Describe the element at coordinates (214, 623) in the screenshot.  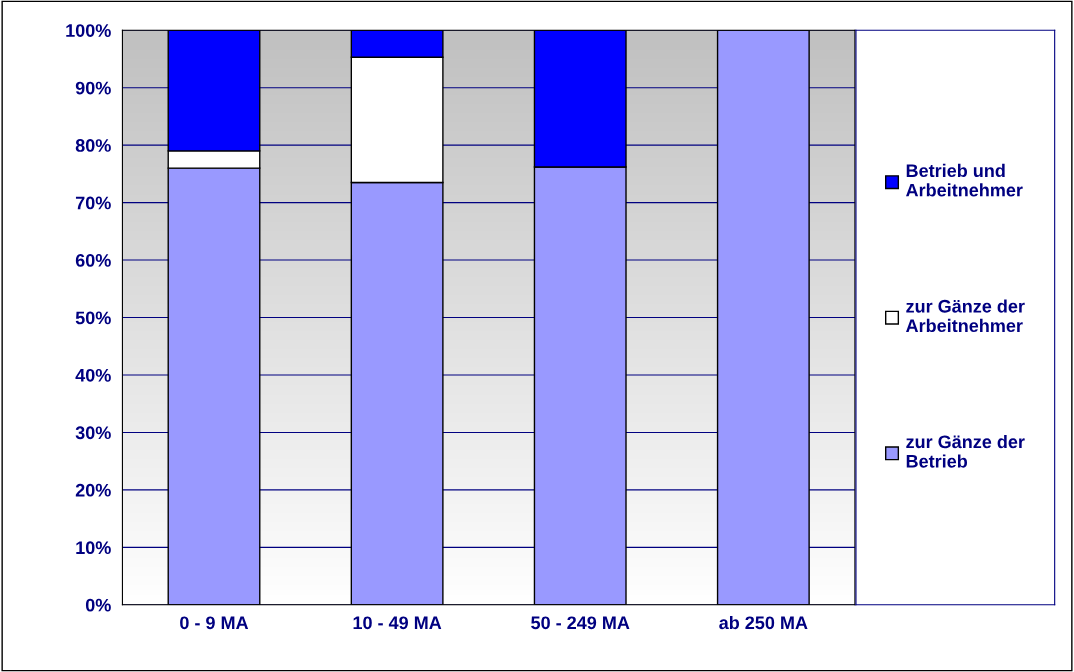
I see `x-tick-label: 0 - 9 MA` at that location.